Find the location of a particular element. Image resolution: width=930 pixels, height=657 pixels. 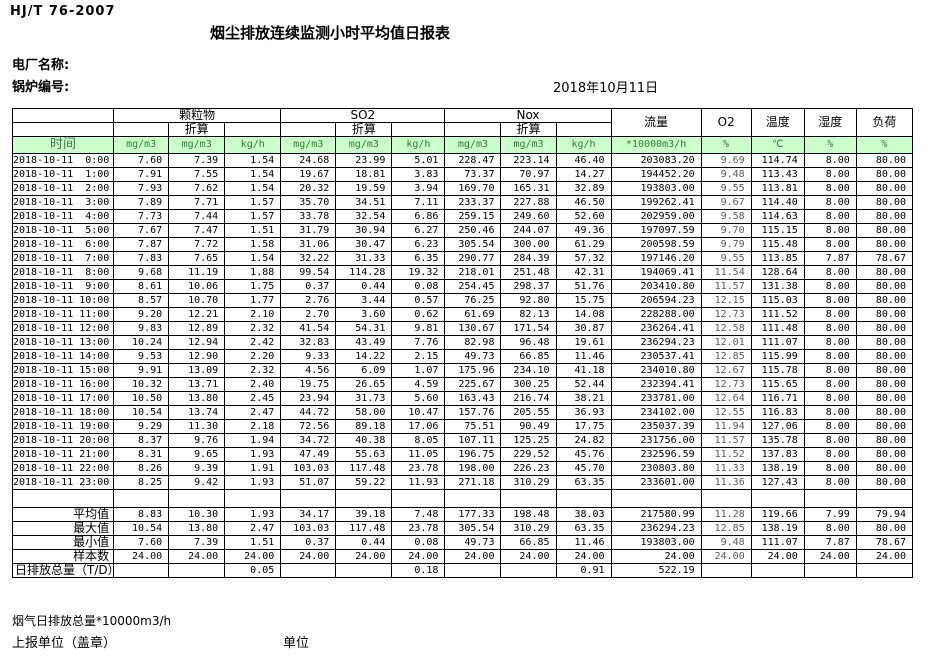

value-cell: 128.64 is located at coordinates (777, 272).